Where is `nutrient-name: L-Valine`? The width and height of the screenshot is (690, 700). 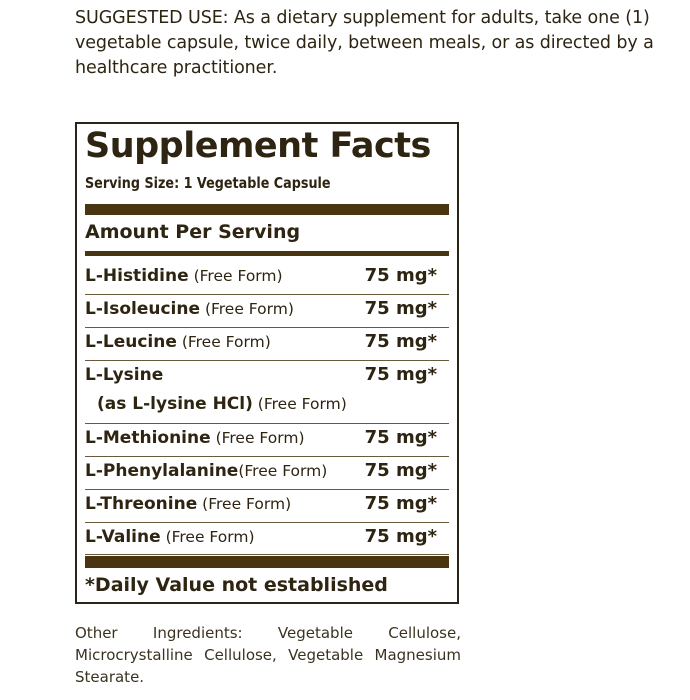 nutrient-name: L-Valine is located at coordinates (123, 537).